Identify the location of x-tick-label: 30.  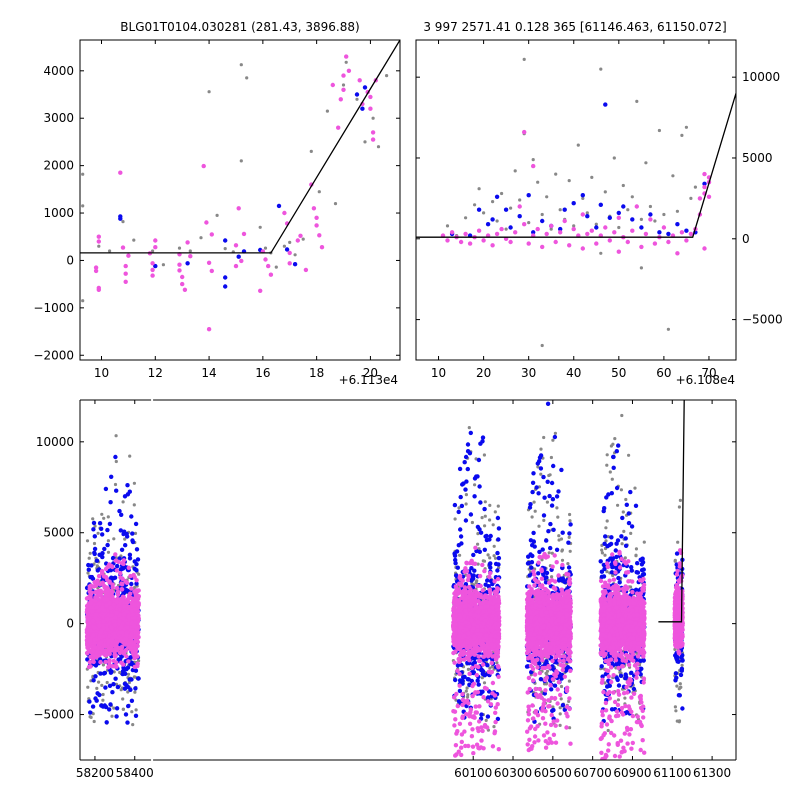
(528, 373).